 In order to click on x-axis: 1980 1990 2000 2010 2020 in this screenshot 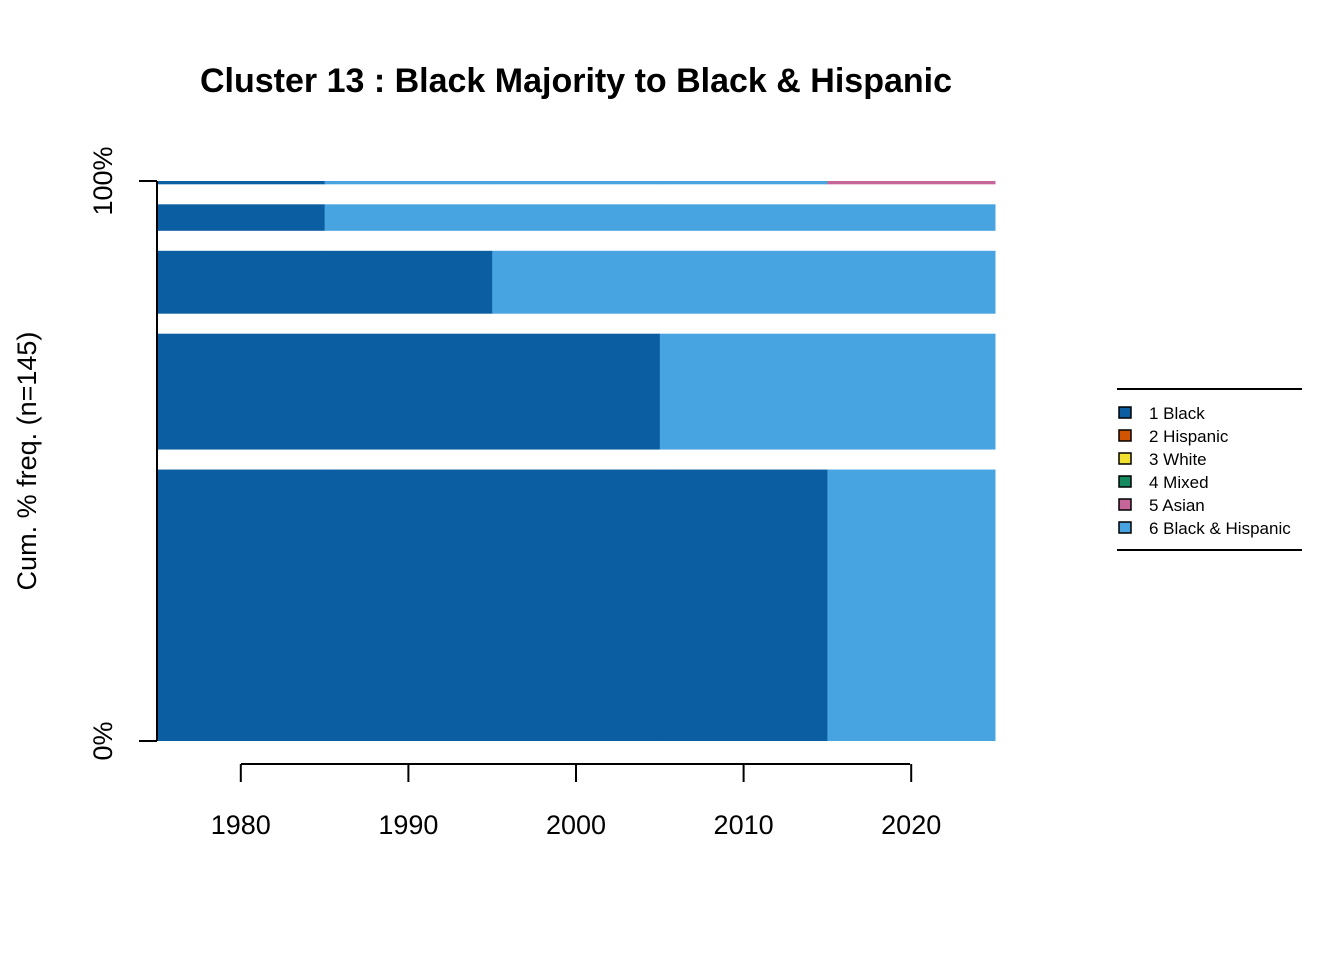, I will do `click(576, 801)`.